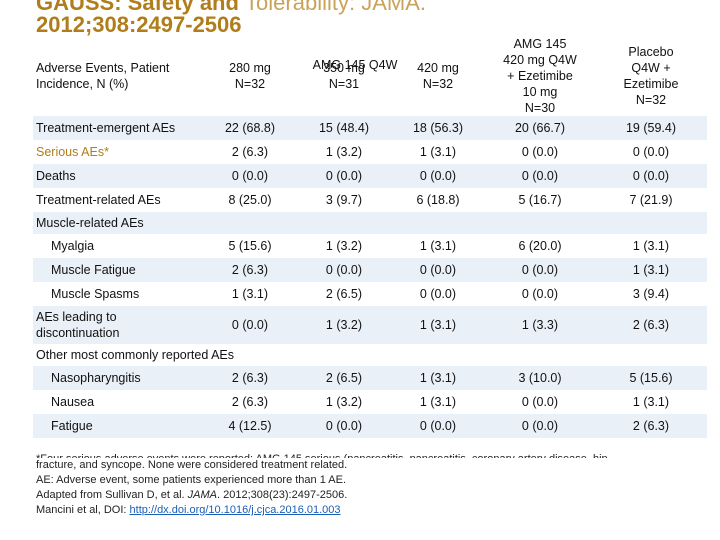  Describe the element at coordinates (118, 325) in the screenshot. I see `row-label: AEs leading to discontinuation` at that location.